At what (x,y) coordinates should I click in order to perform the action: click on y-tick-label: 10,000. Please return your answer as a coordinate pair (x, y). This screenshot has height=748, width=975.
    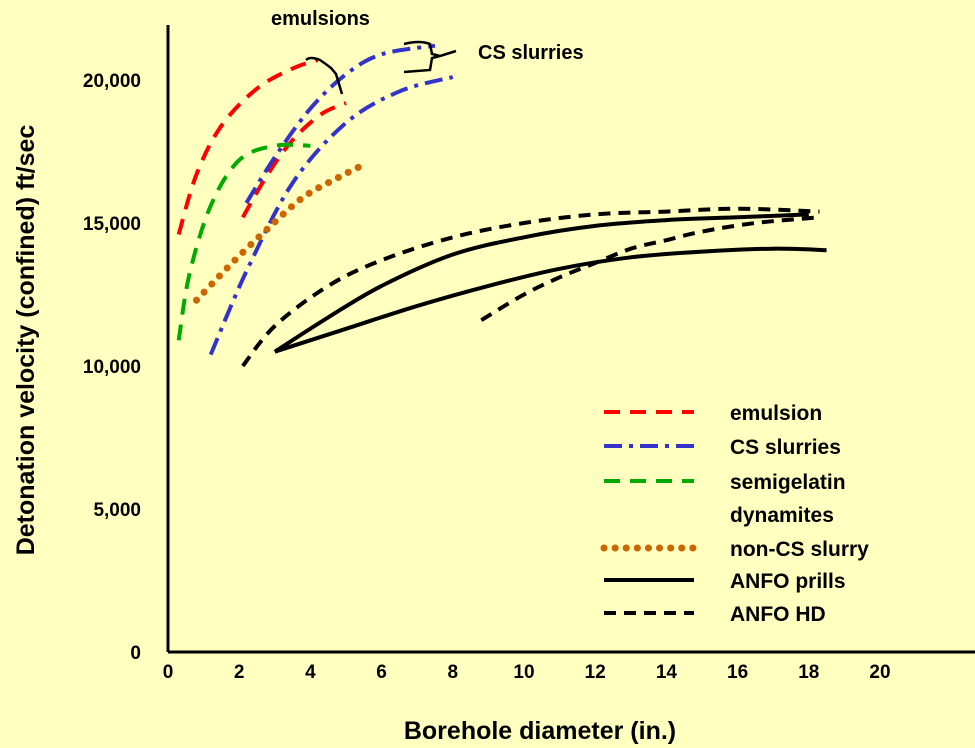
    Looking at the image, I should click on (112, 367).